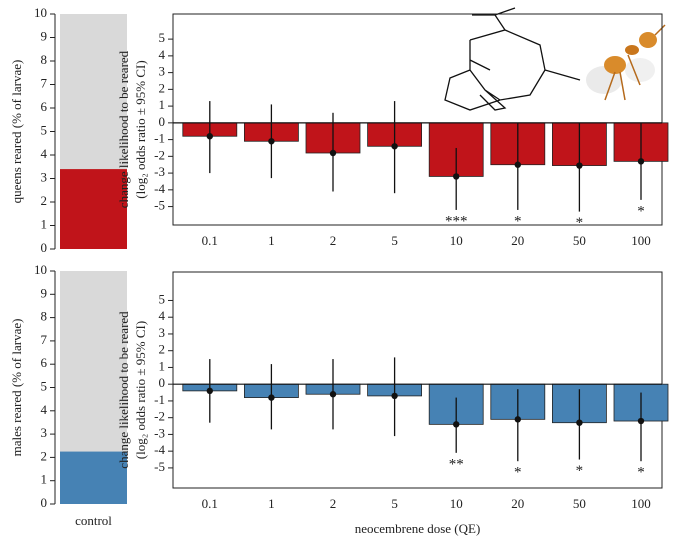 The width and height of the screenshot is (690, 540). Describe the element at coordinates (456, 464) in the screenshot. I see `significance-label: **` at that location.